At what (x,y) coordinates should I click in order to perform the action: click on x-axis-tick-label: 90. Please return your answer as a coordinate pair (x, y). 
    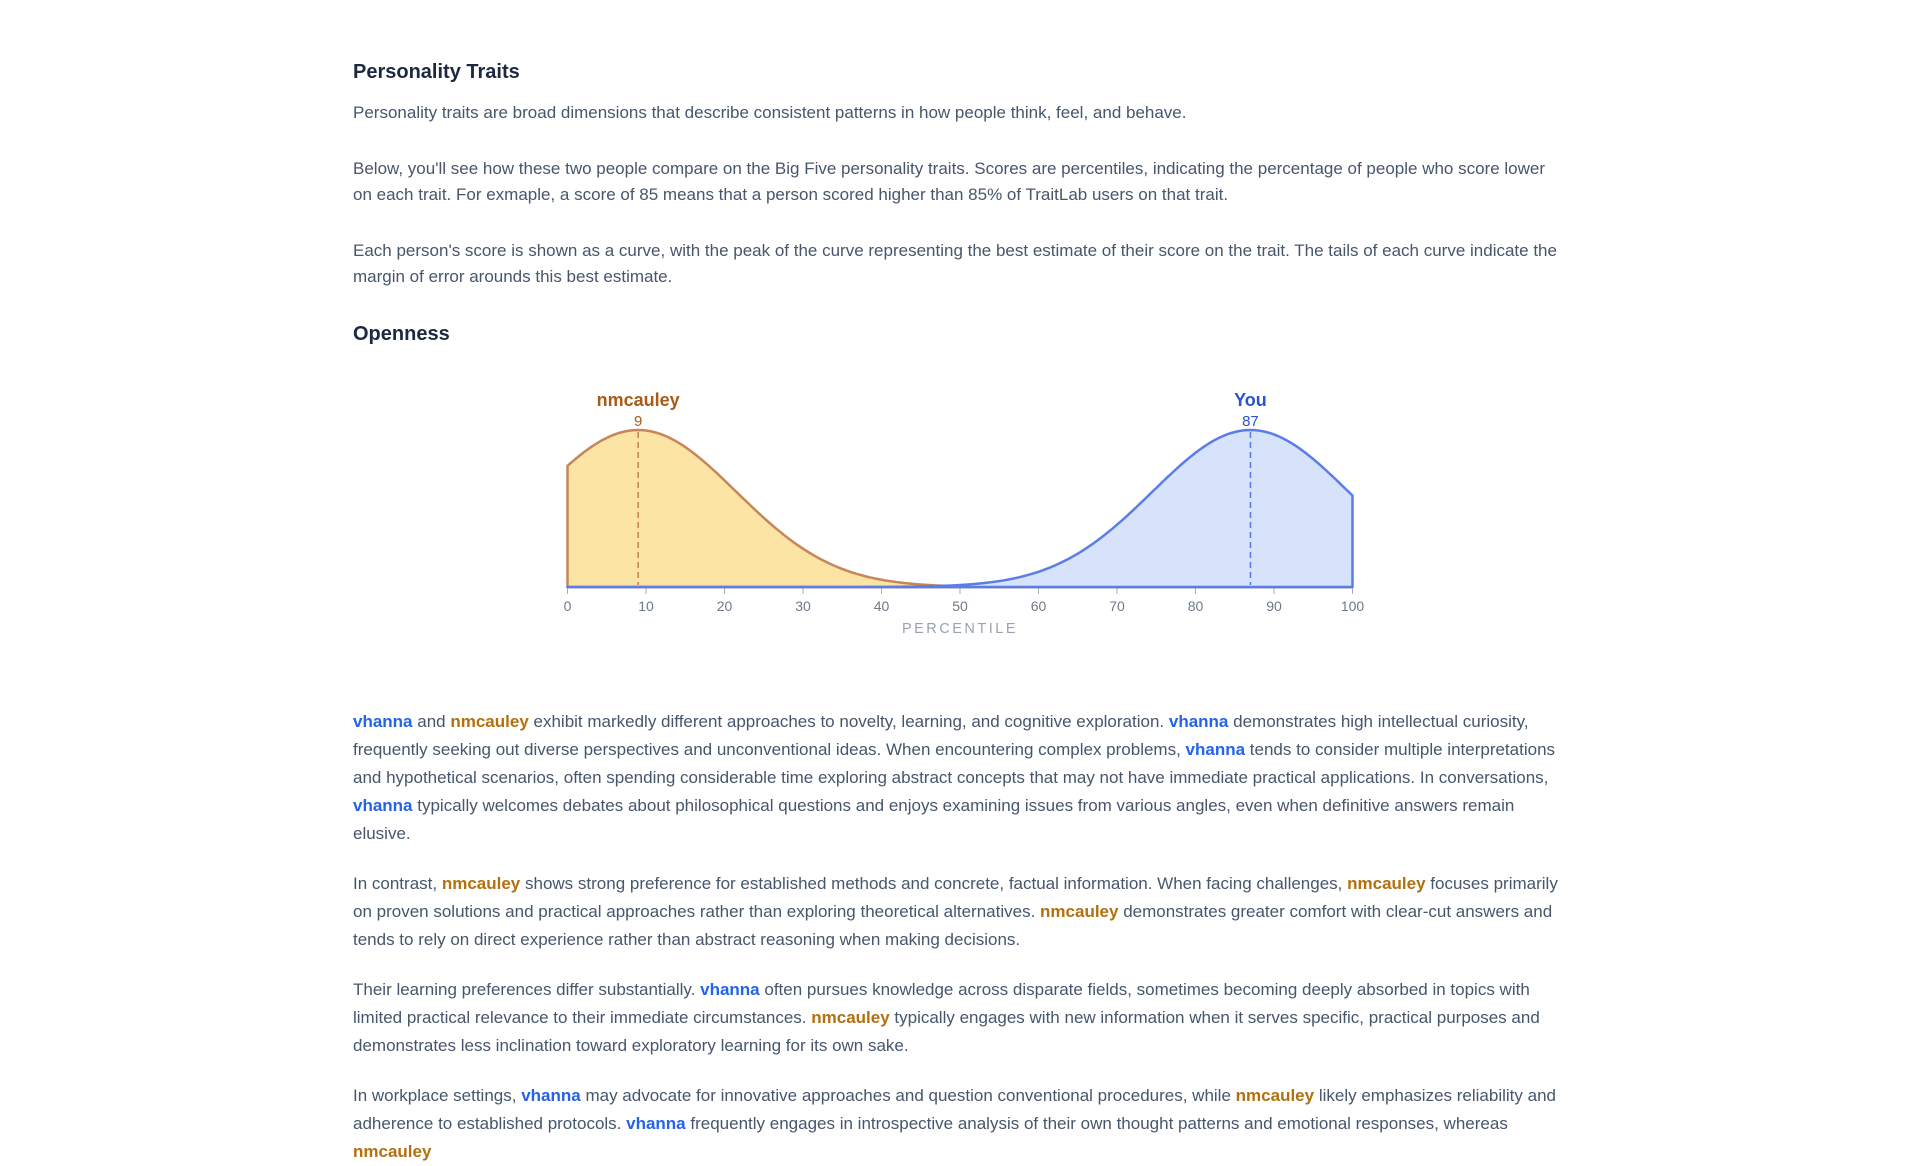
    Looking at the image, I should click on (1274, 606).